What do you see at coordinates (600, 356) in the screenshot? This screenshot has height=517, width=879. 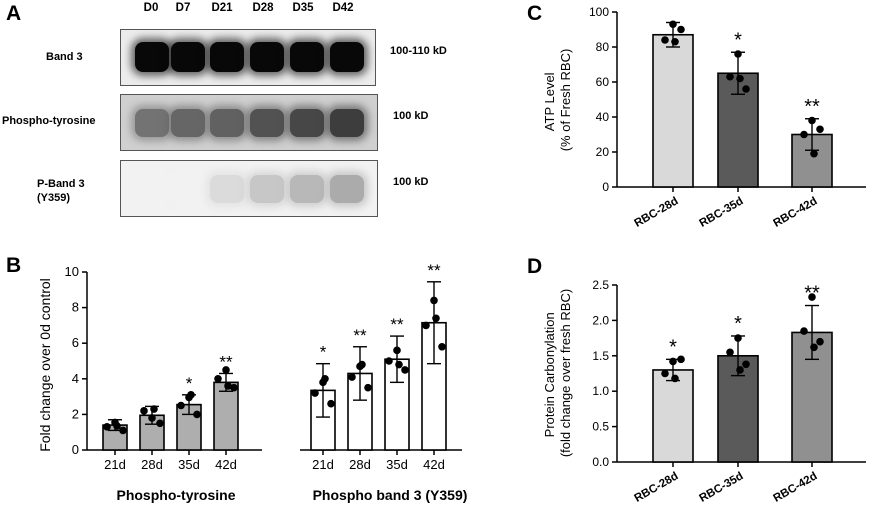 I see `y-tick-label: 1.5` at bounding box center [600, 356].